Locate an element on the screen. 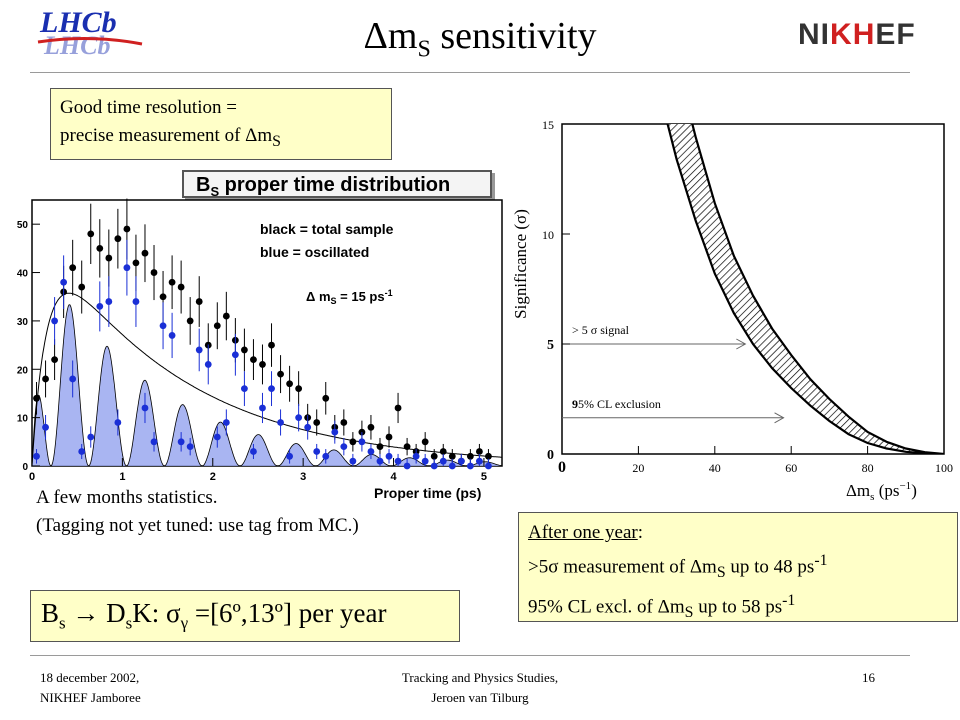 This screenshot has height=720, width=960. oscillated-fill is located at coordinates (267, 385).